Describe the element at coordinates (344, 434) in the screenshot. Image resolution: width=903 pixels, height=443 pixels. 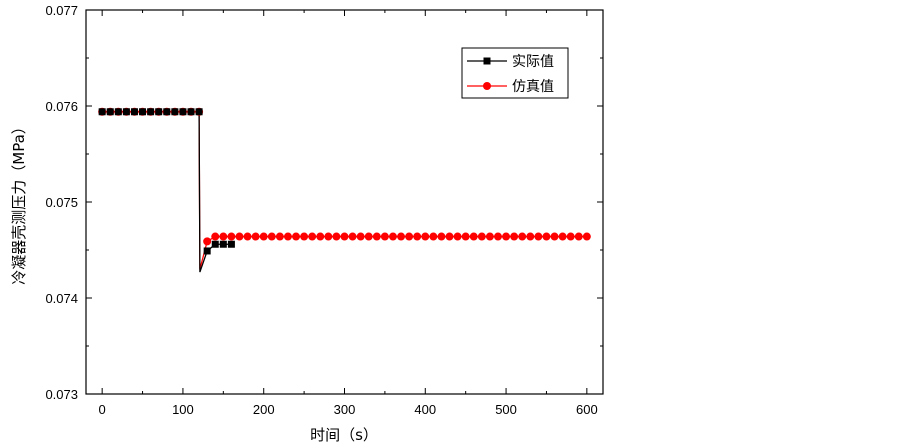
I see `x-axis-title: 时间（s）` at that location.